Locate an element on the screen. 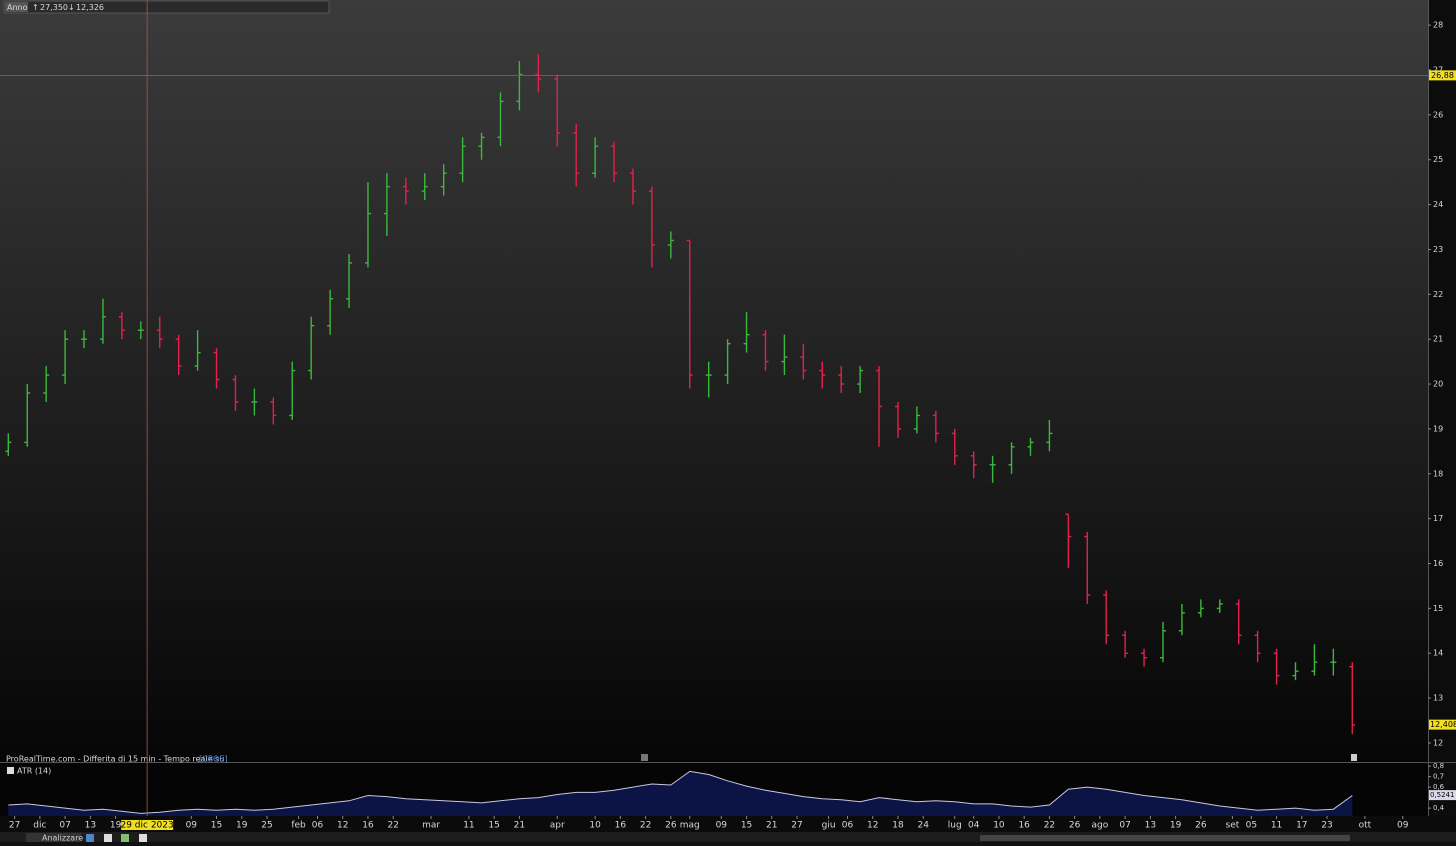  year-high: 27,350 is located at coordinates (54, 7).